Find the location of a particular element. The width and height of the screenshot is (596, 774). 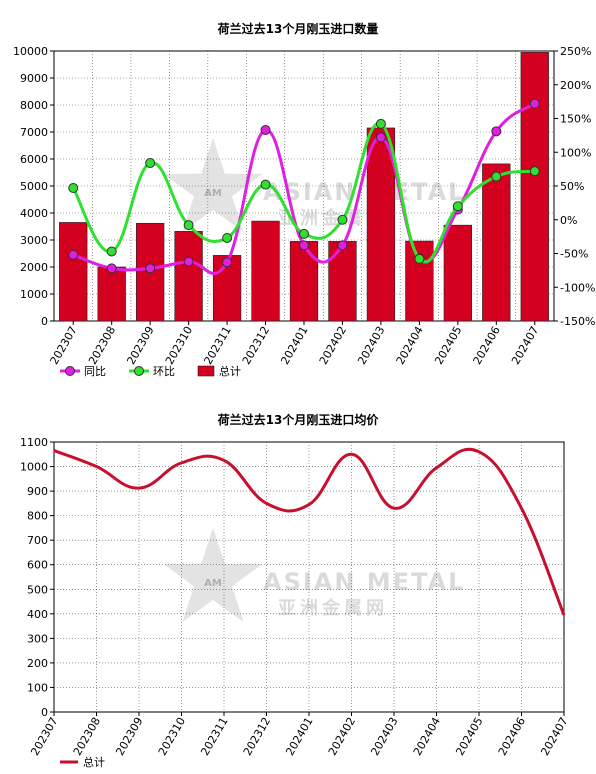

y-tick-label: 5000 is located at coordinates (34, 186).